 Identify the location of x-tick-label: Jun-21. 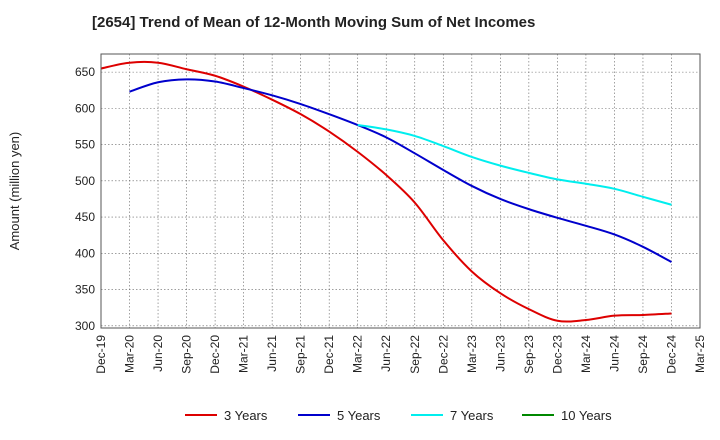
(272, 353).